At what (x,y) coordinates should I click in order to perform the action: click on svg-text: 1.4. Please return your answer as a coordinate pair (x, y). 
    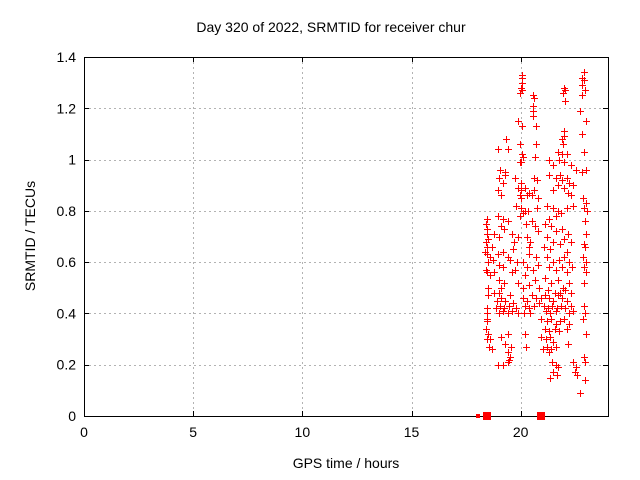
    Looking at the image, I should click on (67, 57).